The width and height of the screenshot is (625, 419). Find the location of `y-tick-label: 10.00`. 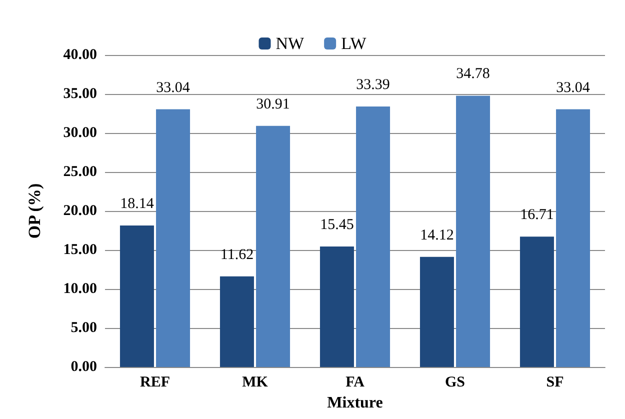

y-tick-label: 10.00 is located at coordinates (80, 289).